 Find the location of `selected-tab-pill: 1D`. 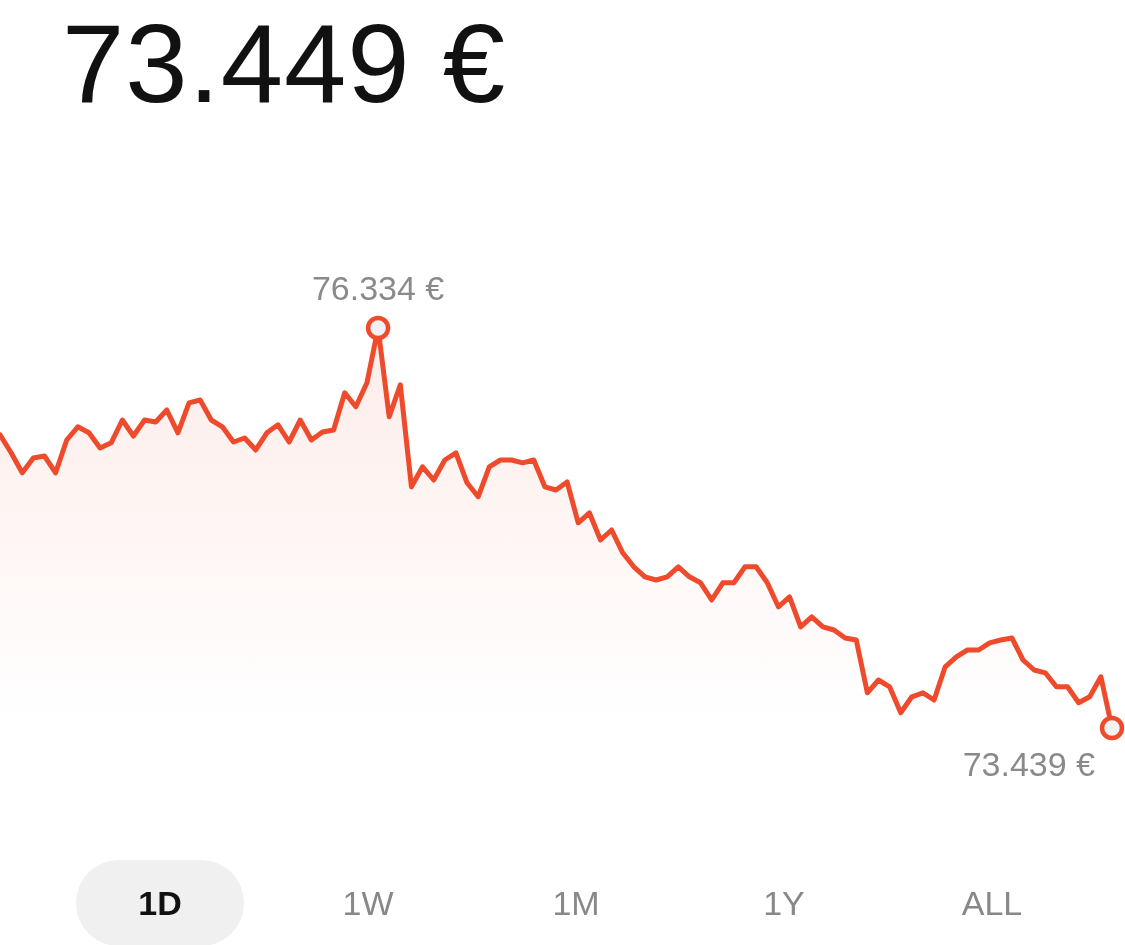

selected-tab-pill: 1D is located at coordinates (160, 902).